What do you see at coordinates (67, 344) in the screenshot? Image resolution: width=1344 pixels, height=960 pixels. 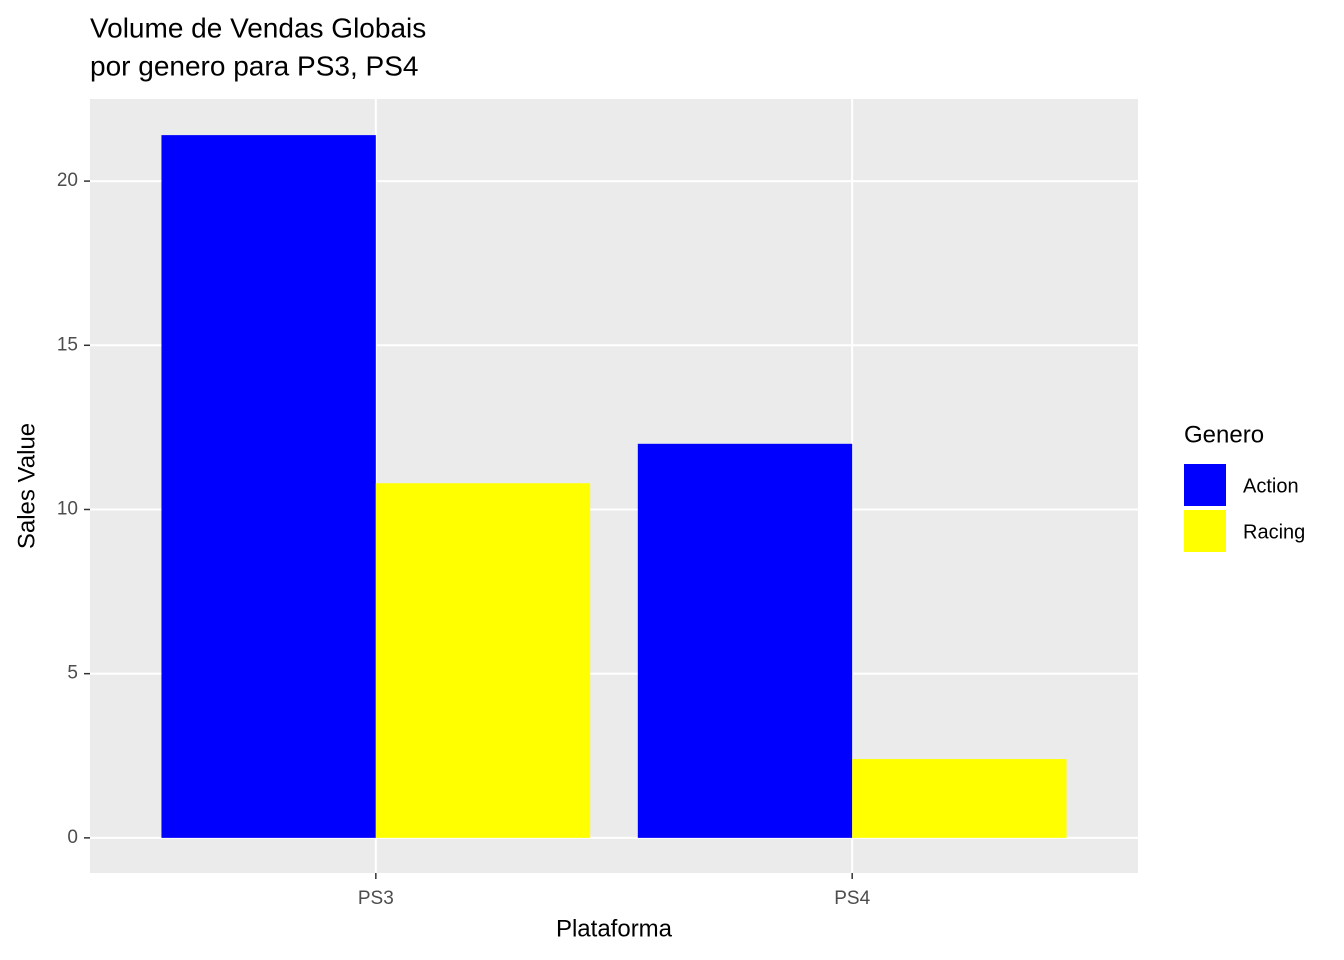 I see `y-tick-label: 15` at bounding box center [67, 344].